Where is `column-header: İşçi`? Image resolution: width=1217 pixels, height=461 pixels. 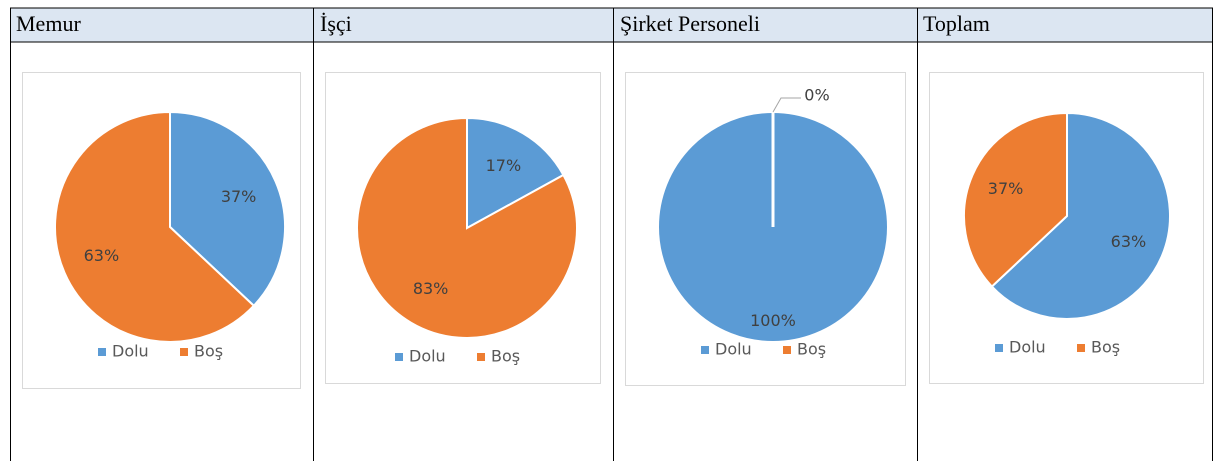
column-header: İşçi is located at coordinates (336, 23).